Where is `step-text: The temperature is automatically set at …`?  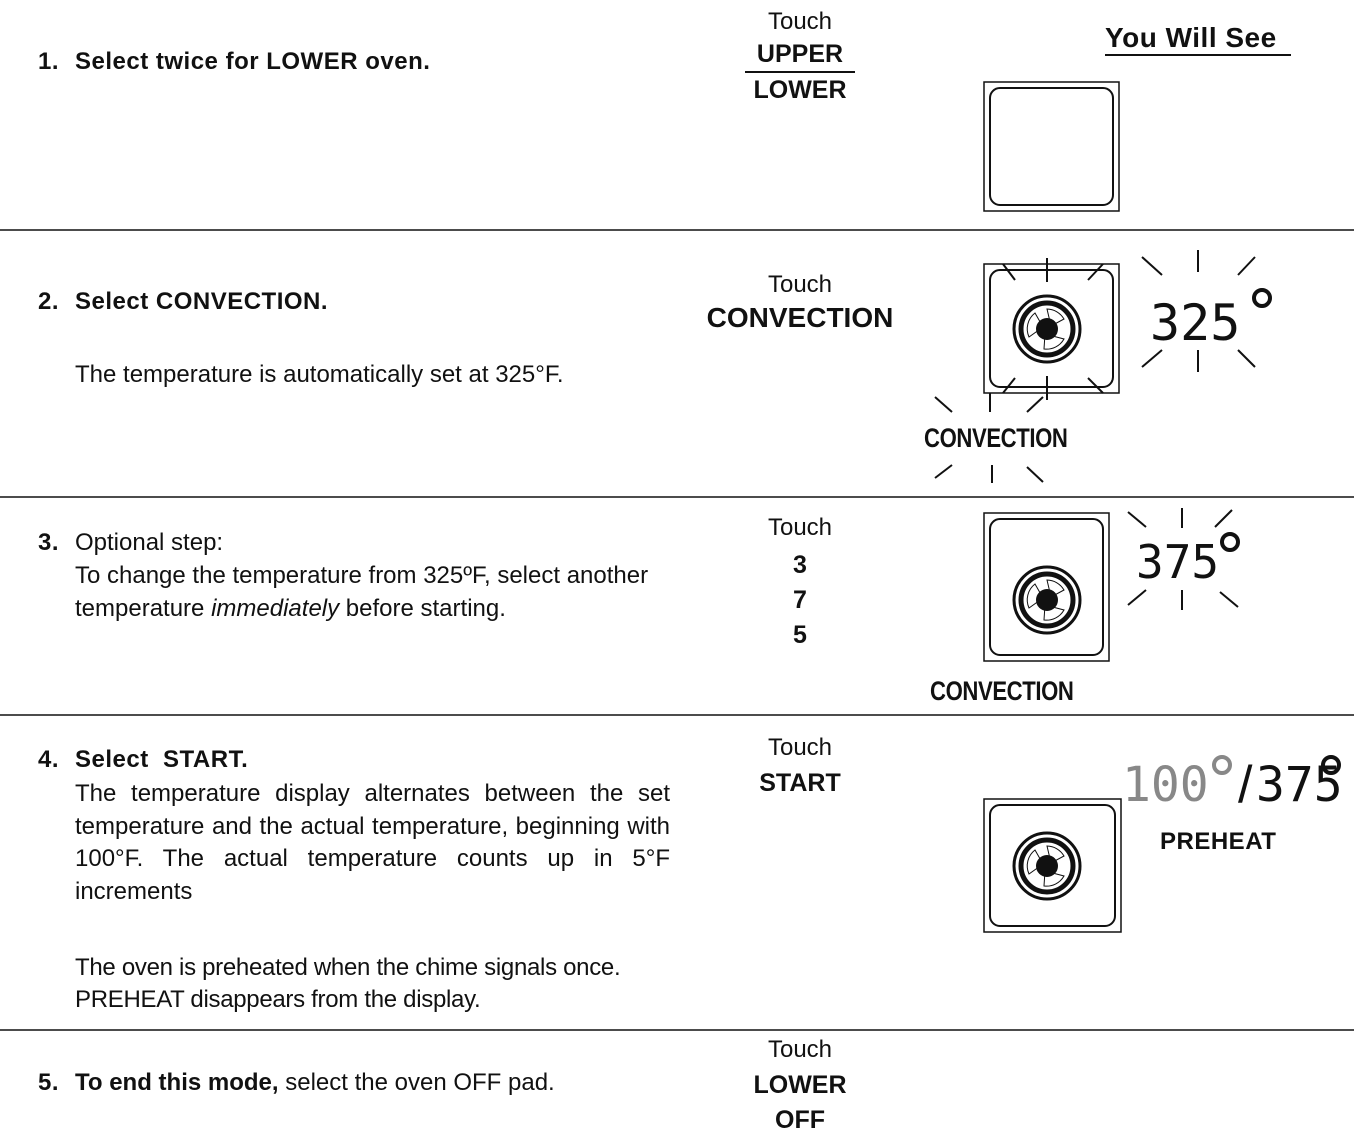
step-text: The temperature is automatically set at … is located at coordinates (319, 374).